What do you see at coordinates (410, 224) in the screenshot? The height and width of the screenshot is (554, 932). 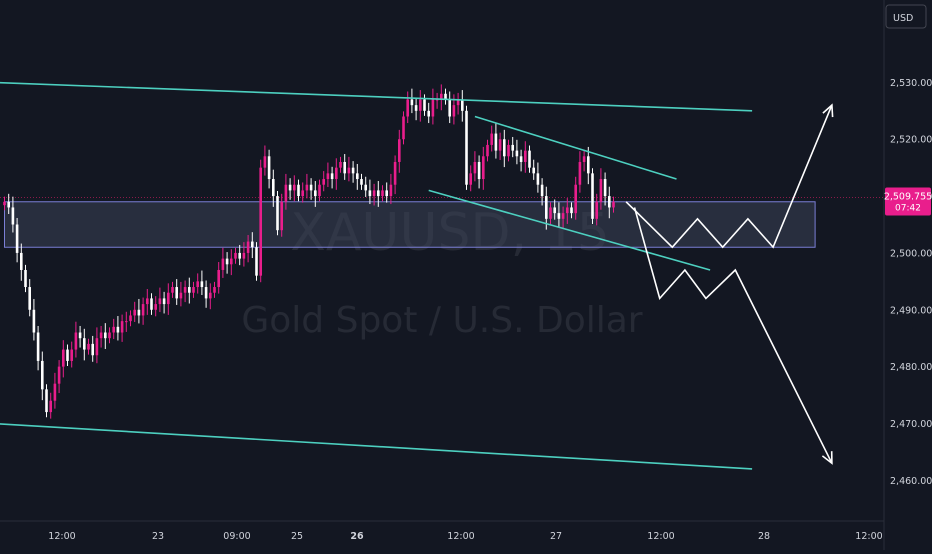 I see `support-zone` at bounding box center [410, 224].